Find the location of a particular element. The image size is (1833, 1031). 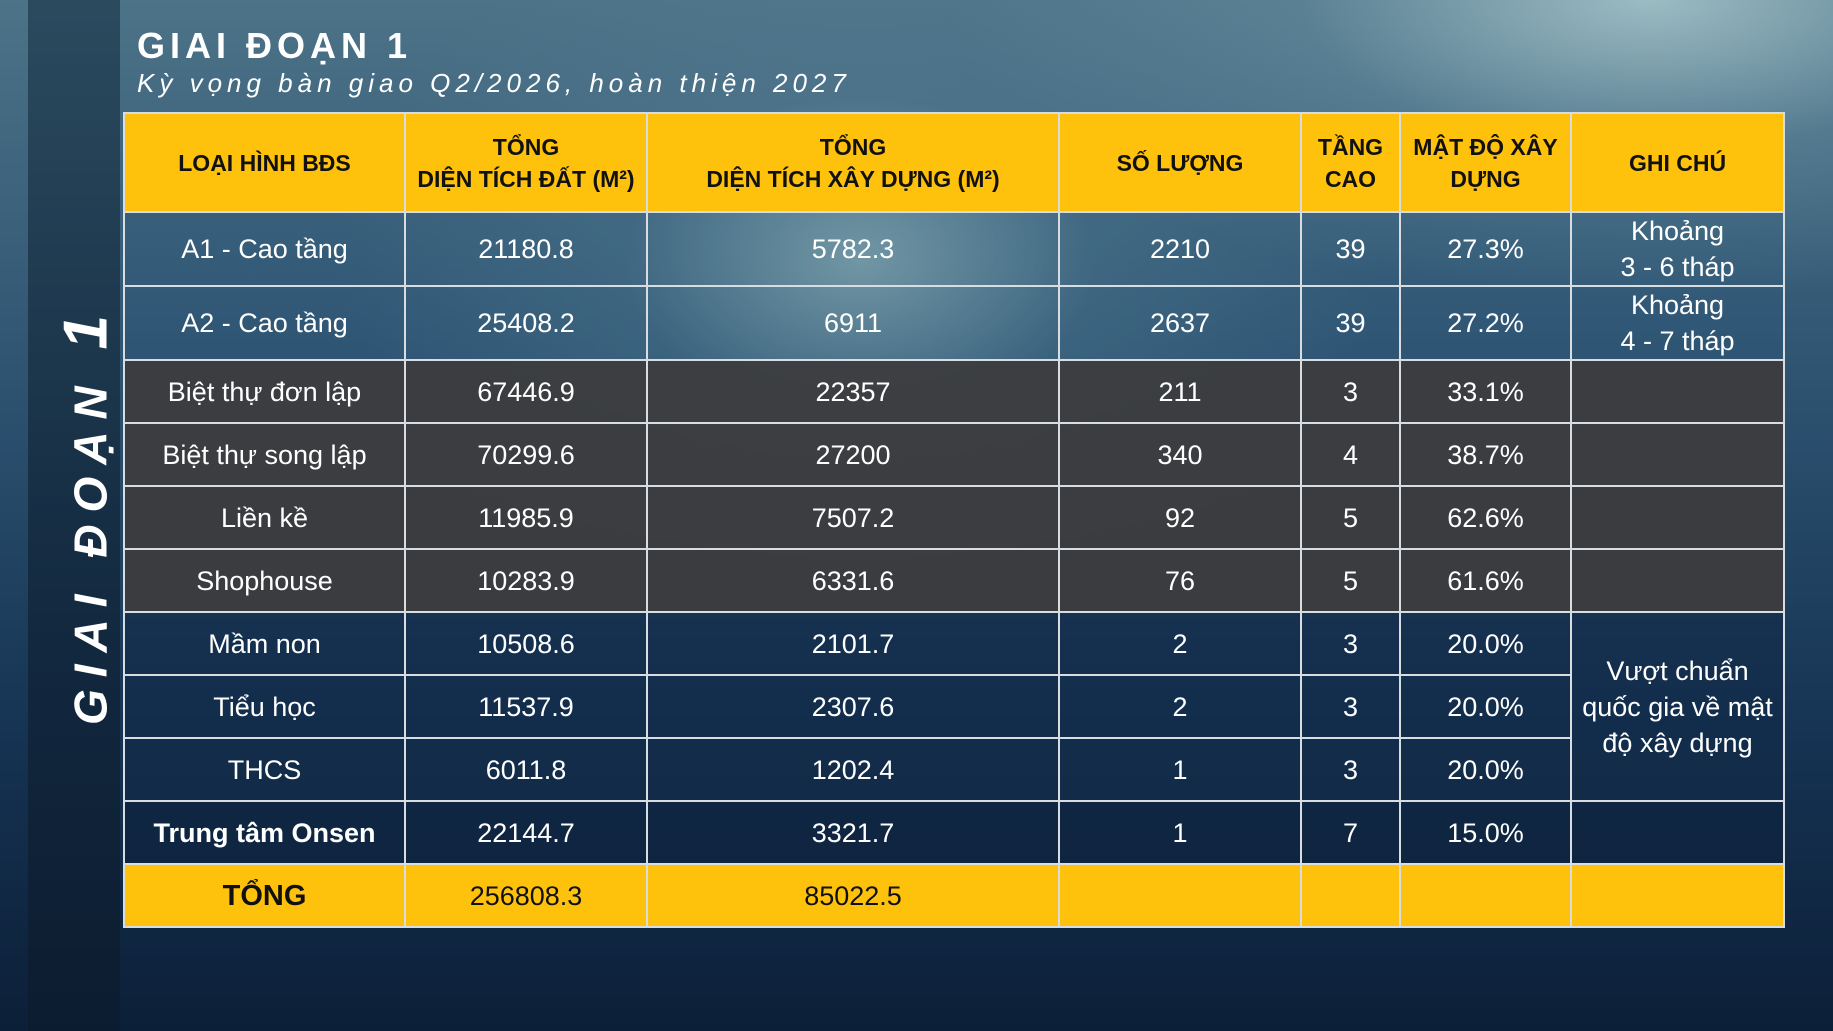

page-title: GIAI ĐOẠN 1 is located at coordinates (275, 45).